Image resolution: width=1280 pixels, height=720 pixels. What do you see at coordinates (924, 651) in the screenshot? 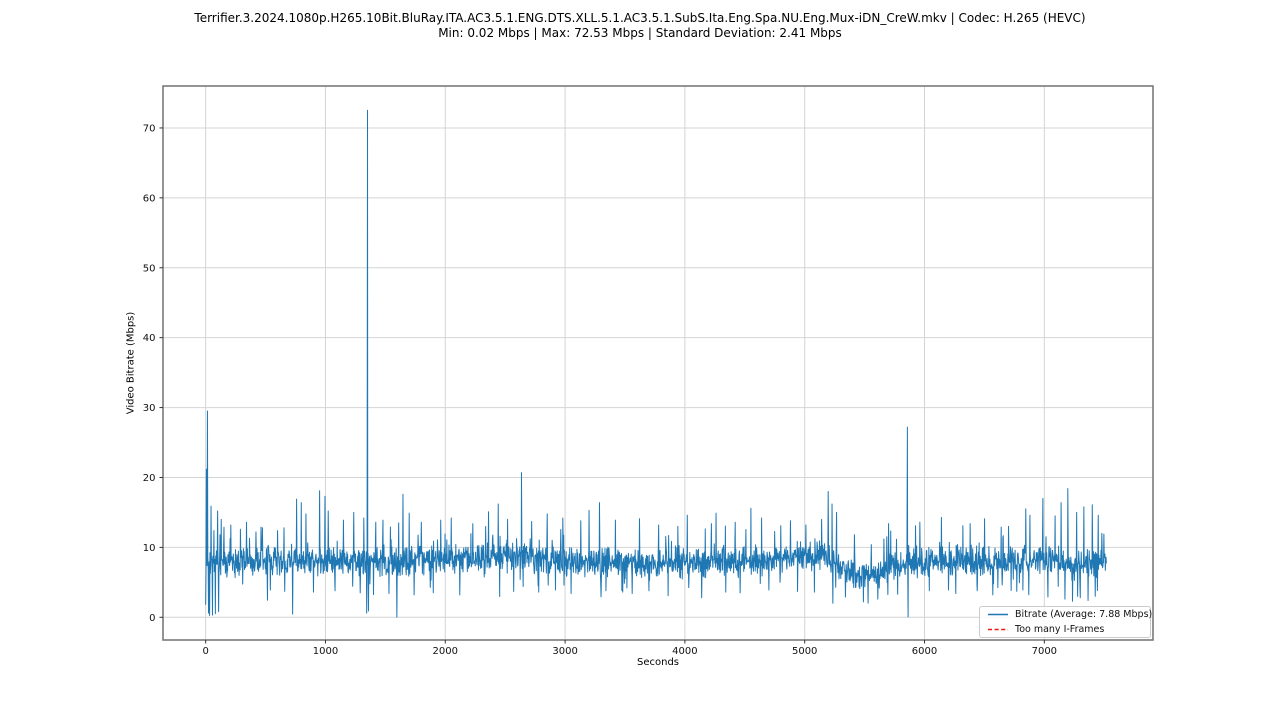
I see `x-tick-label: 6000` at bounding box center [924, 651].